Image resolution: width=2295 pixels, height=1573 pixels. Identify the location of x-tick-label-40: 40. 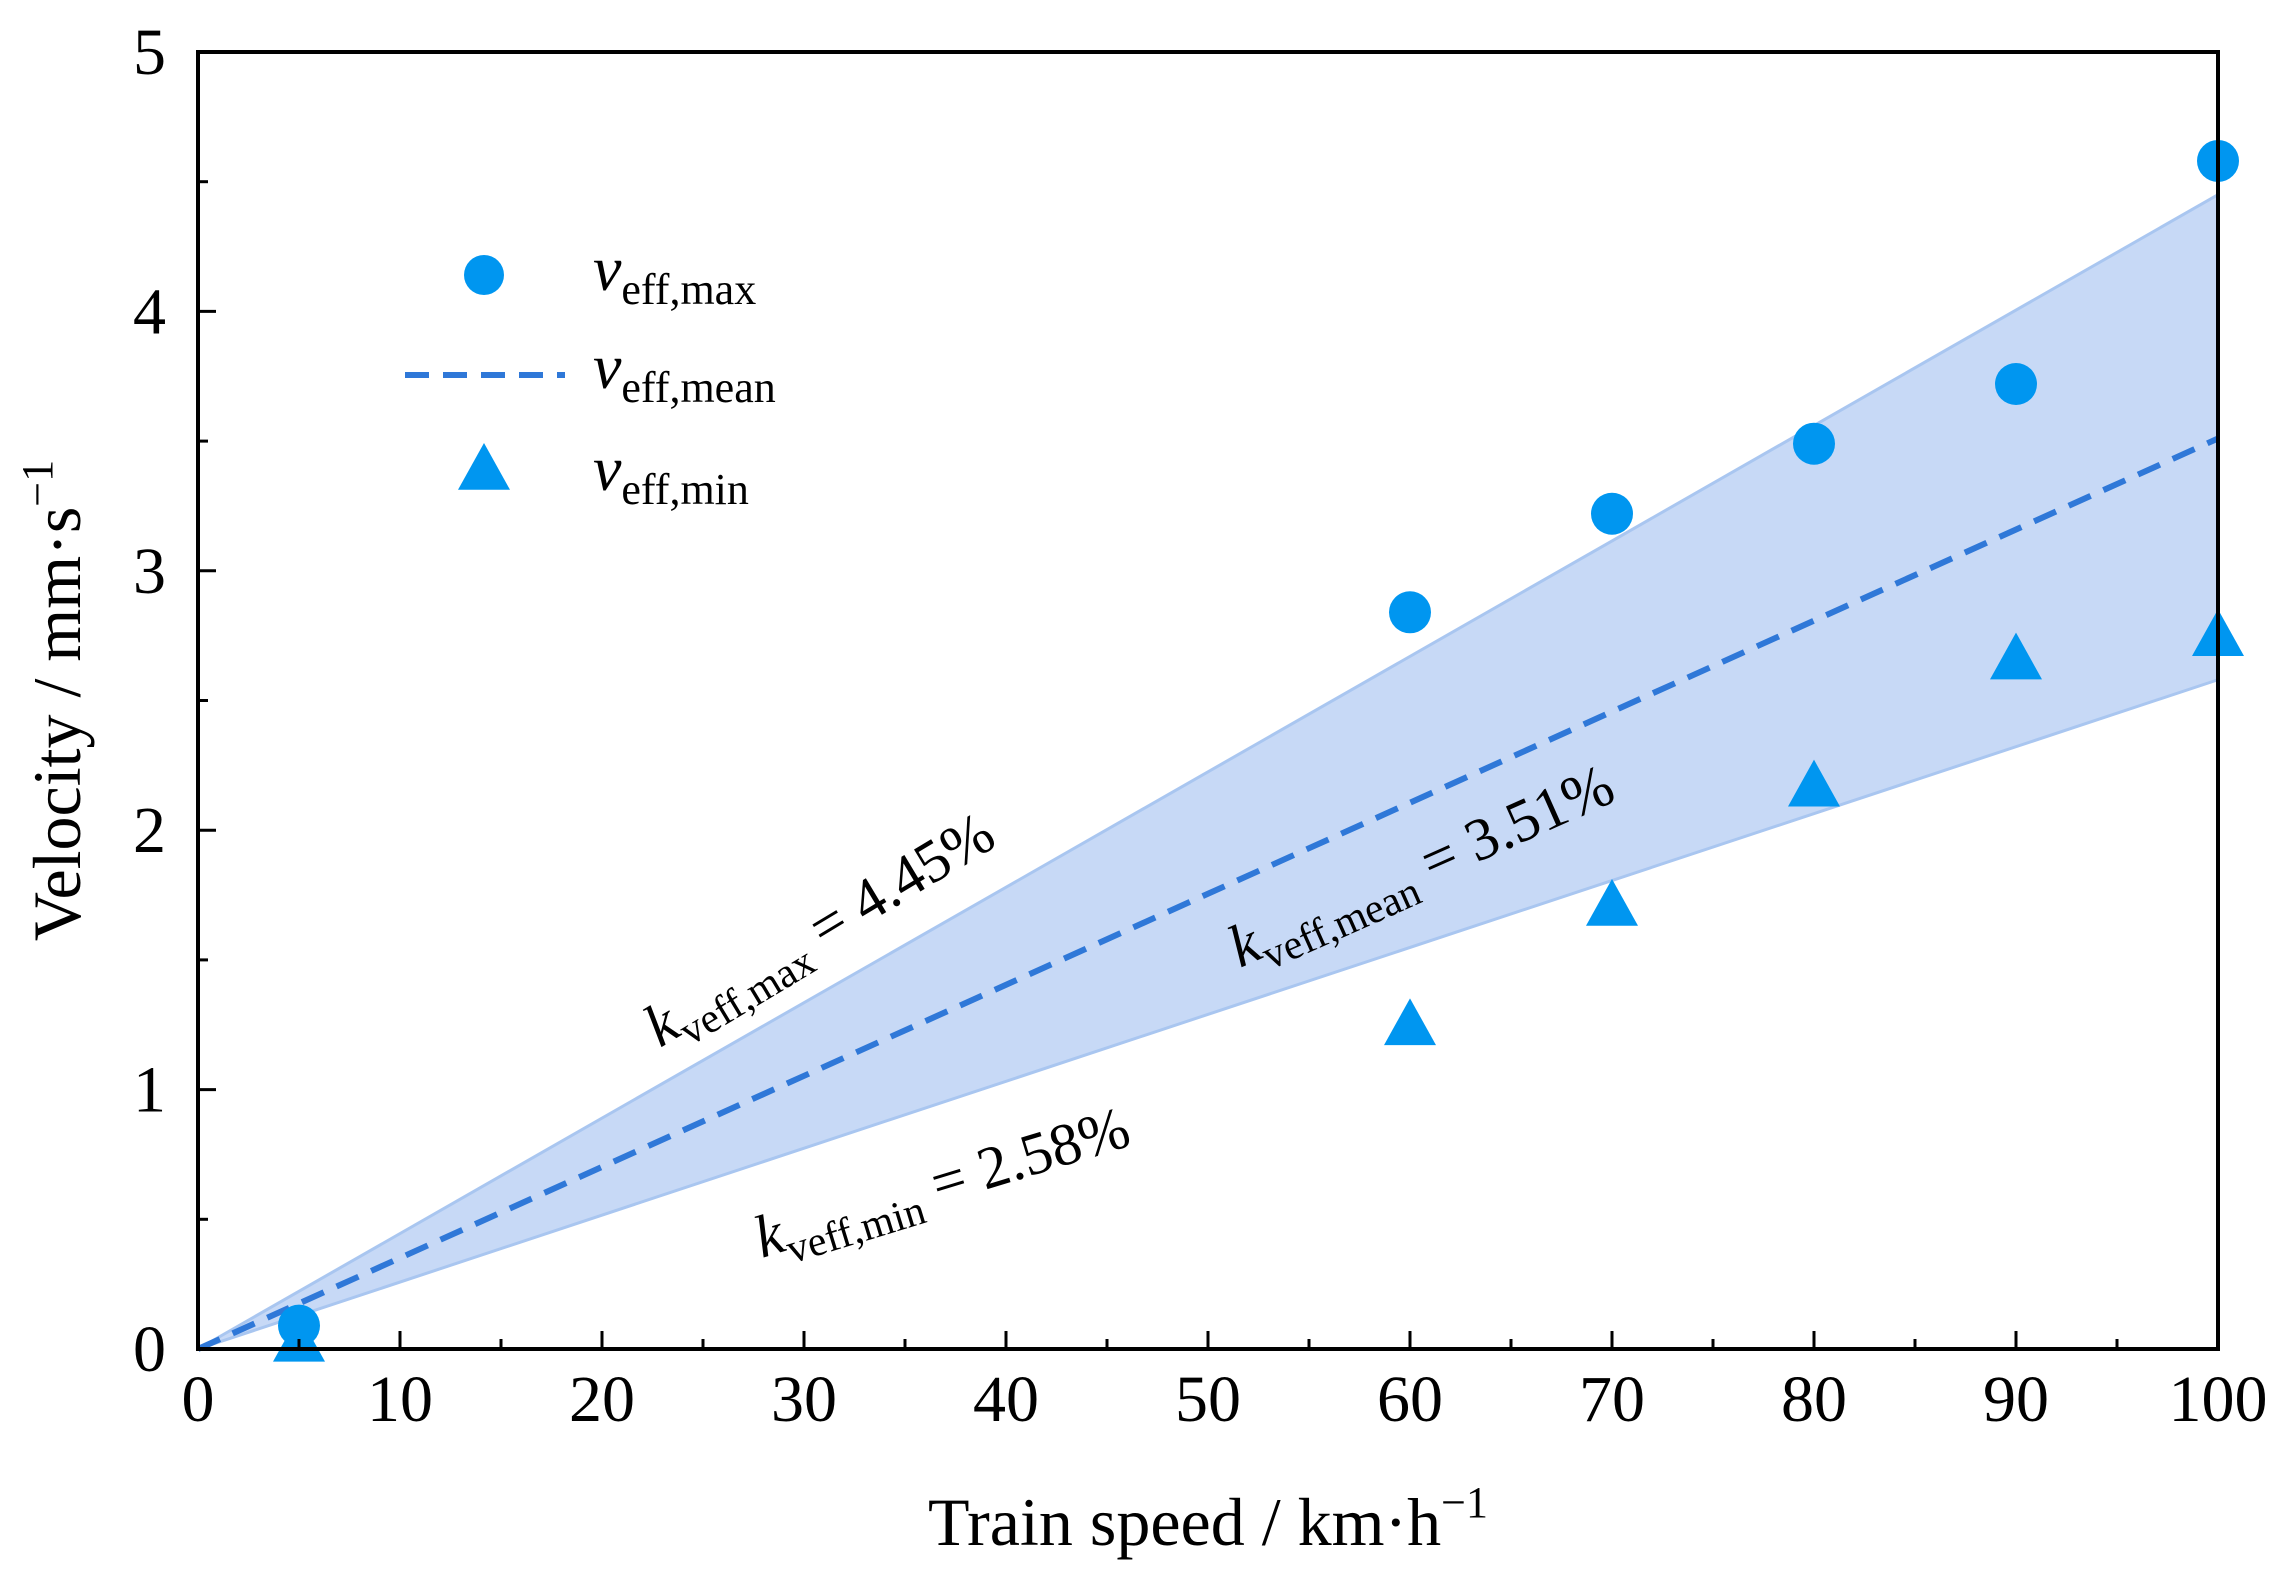
(1006, 1399).